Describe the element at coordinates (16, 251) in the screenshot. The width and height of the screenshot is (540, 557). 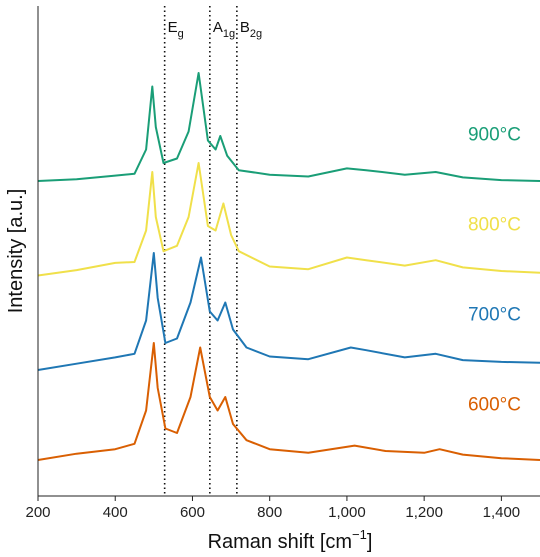
I see `y-axis-title: Intensity [a.u.]` at that location.